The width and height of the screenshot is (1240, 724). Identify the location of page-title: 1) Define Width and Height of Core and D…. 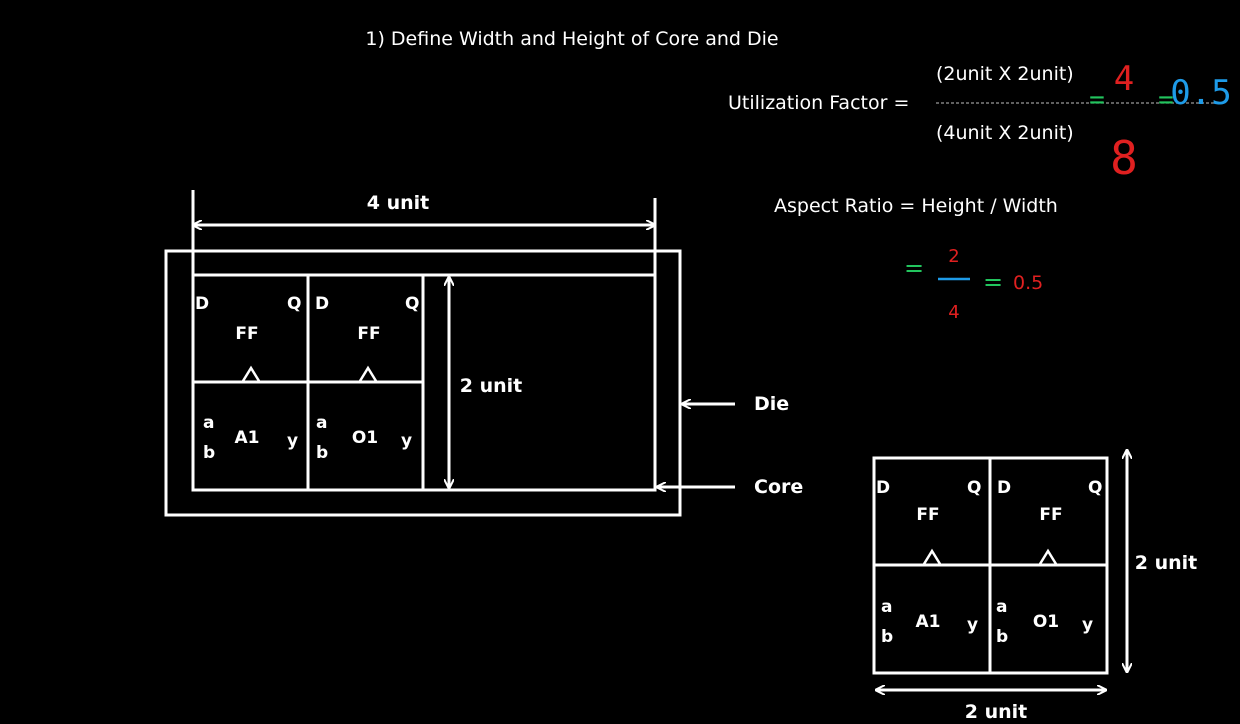
(571, 39).